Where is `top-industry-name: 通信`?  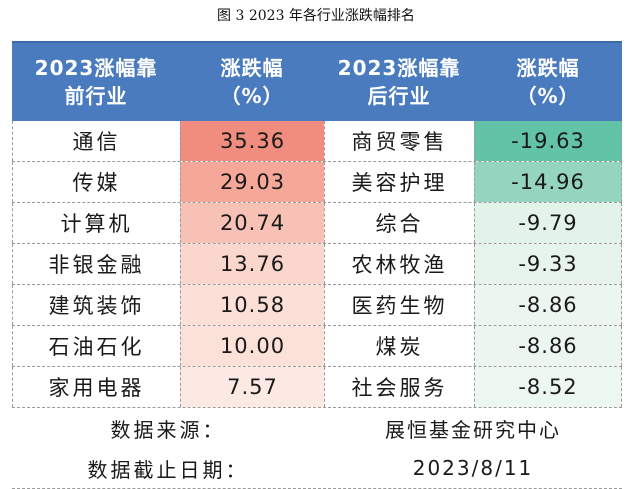
top-industry-name: 通信 is located at coordinates (96, 141).